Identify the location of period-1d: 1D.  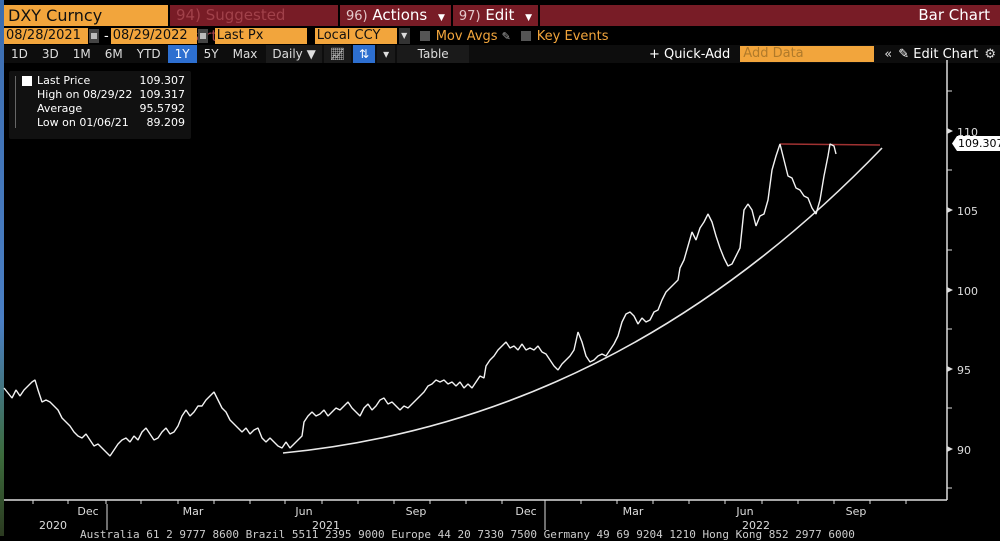
(19, 54).